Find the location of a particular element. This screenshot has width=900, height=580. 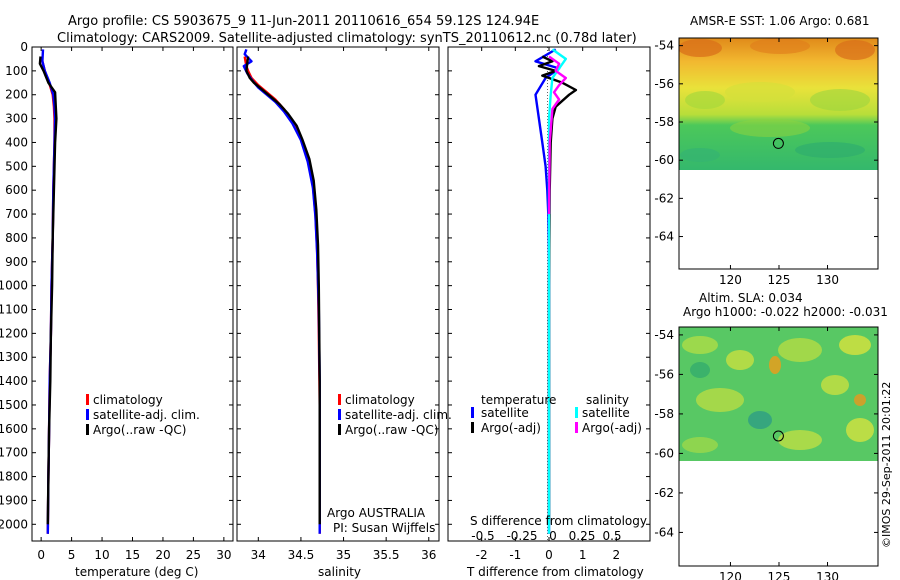

x2-tick-label: 0 is located at coordinates (553, 536).